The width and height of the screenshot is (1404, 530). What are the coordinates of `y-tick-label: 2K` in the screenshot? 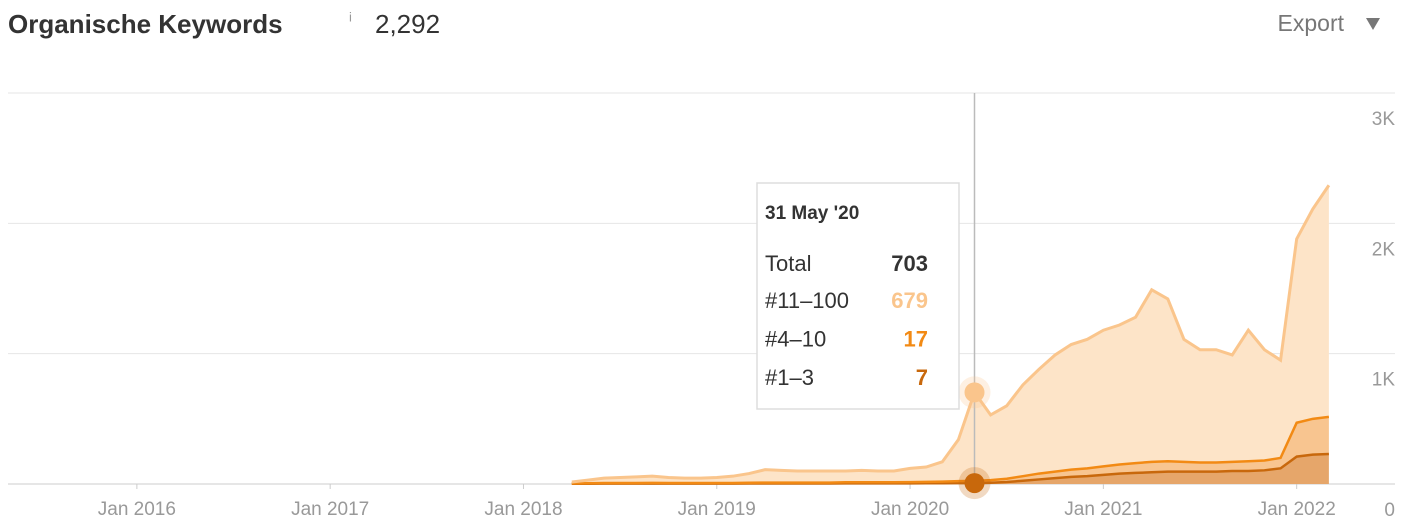 It's located at (1384, 249).